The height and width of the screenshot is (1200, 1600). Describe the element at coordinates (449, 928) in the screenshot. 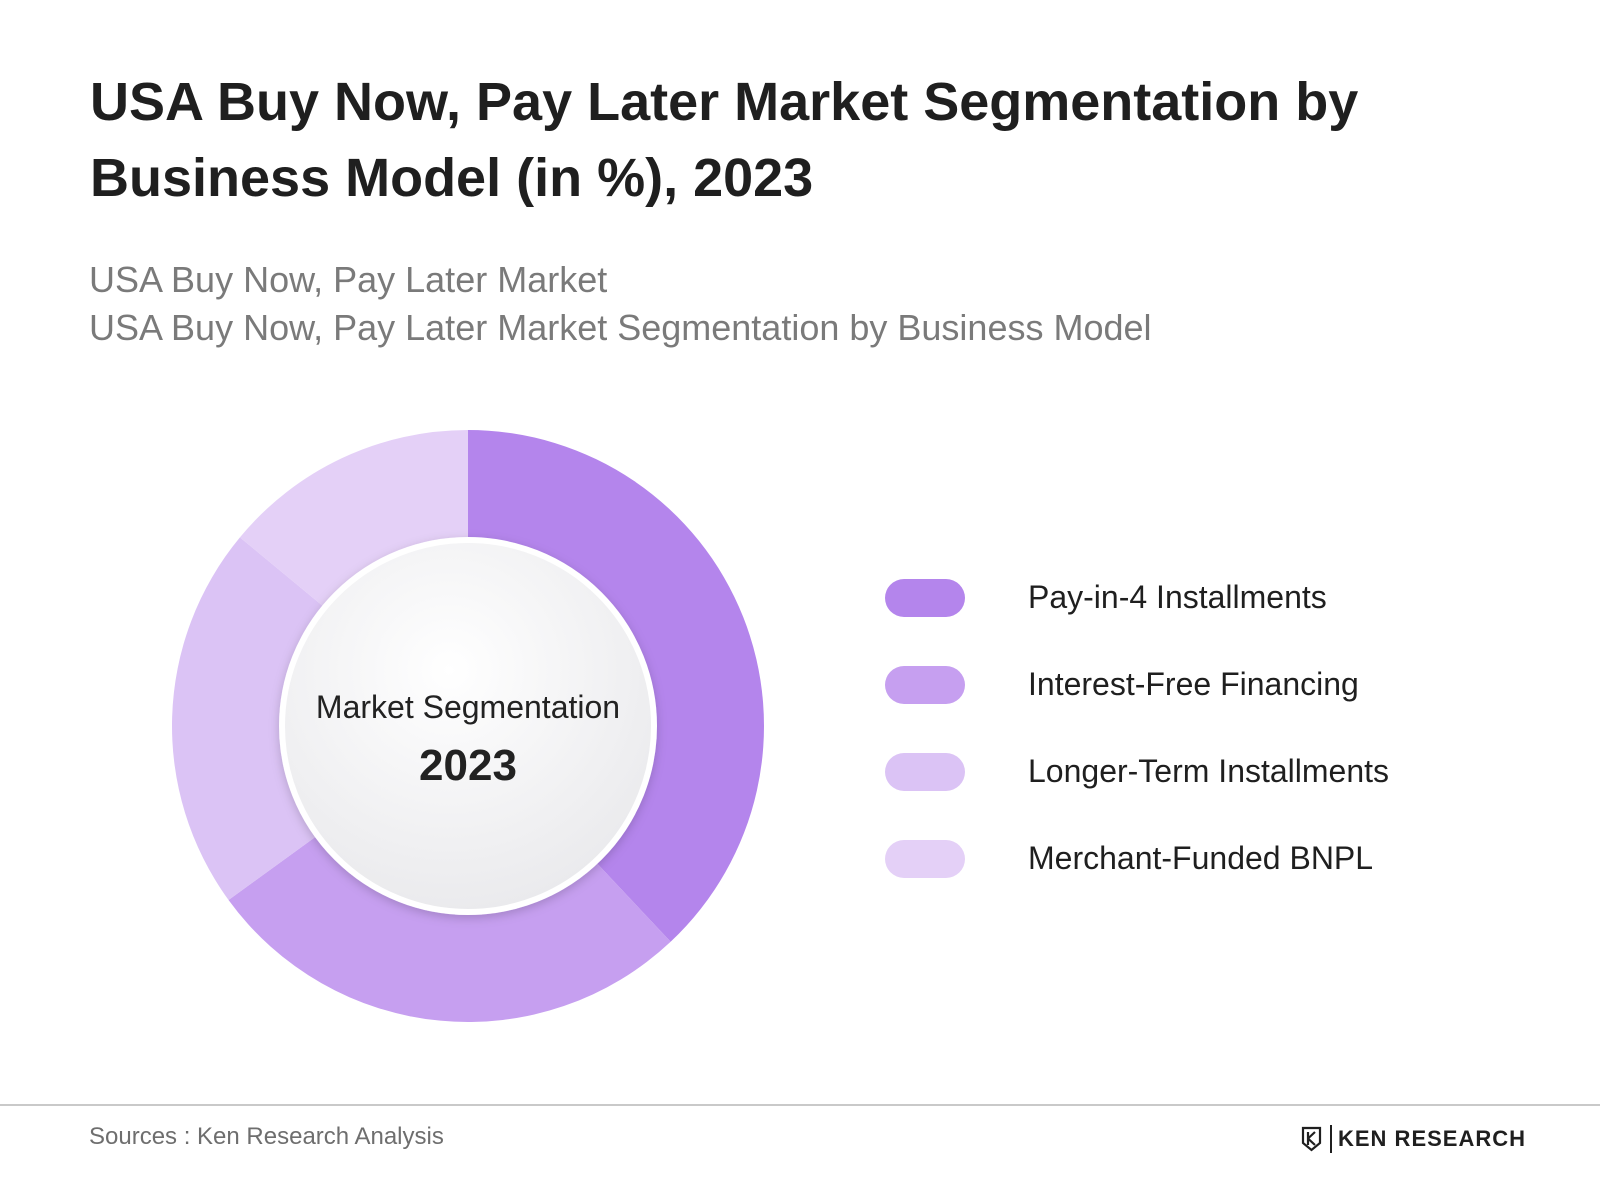

I see `donut-slice-interest-free-financing` at that location.